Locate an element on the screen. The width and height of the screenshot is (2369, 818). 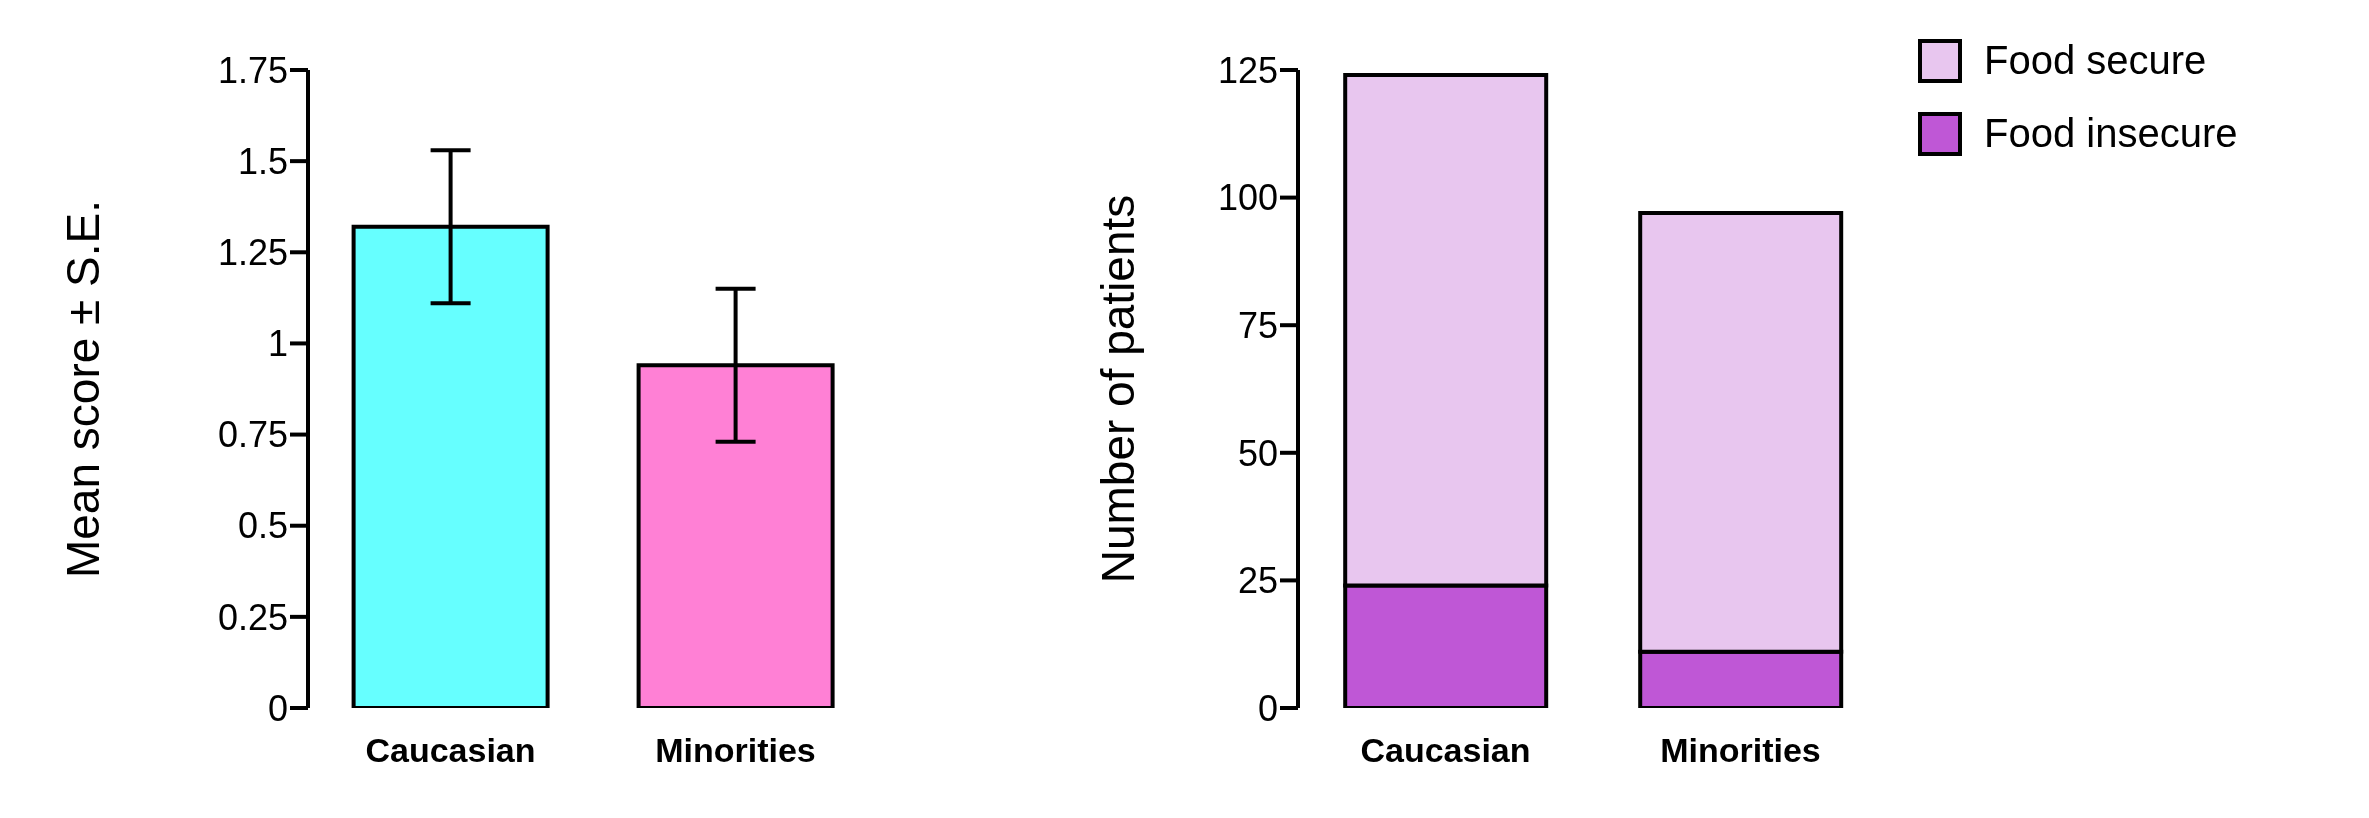
y-tick-label: 0.75 is located at coordinates (252, 435).